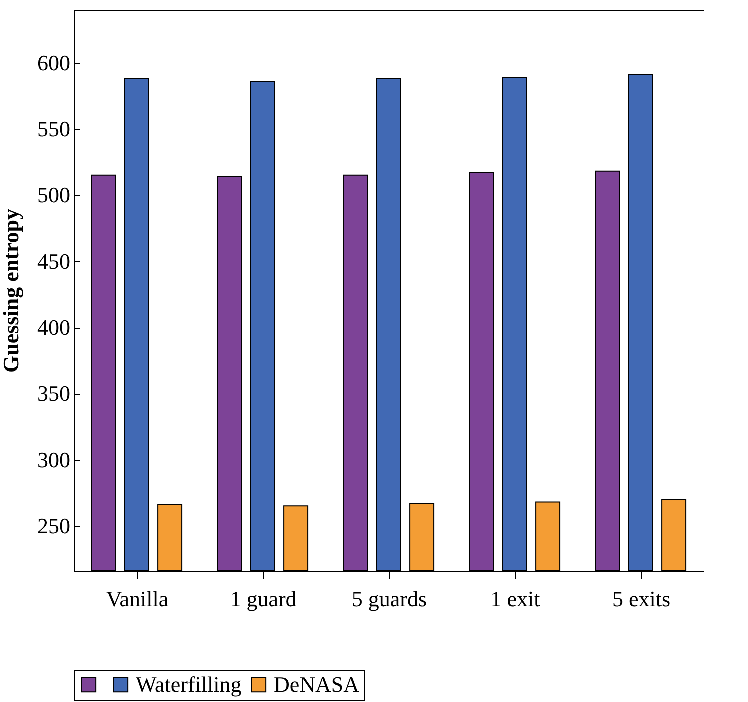 This screenshot has width=748, height=702. I want to click on legend-label: DeNASA, so click(317, 684).